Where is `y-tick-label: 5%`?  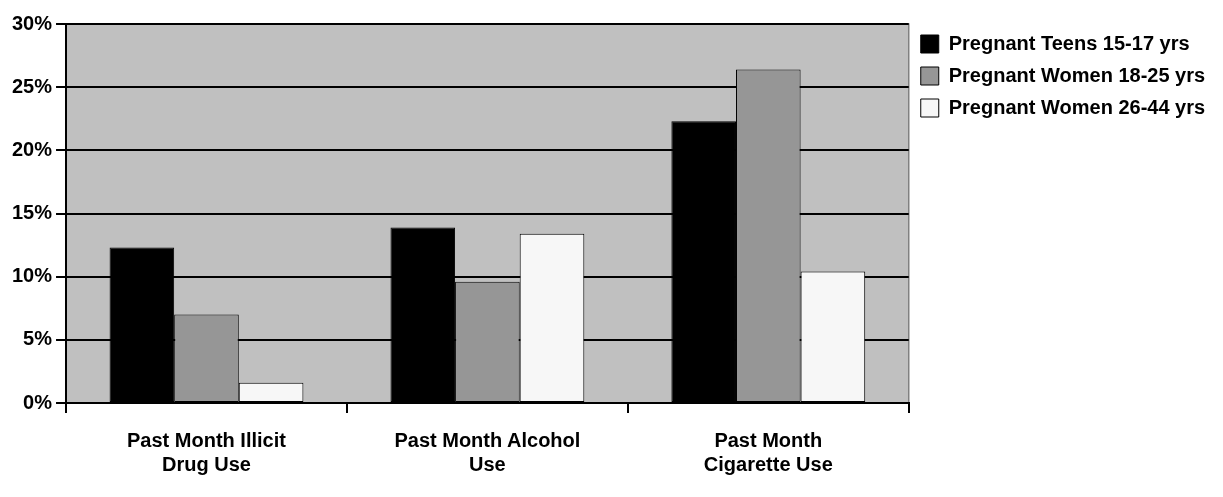
y-tick-label: 5% is located at coordinates (38, 338).